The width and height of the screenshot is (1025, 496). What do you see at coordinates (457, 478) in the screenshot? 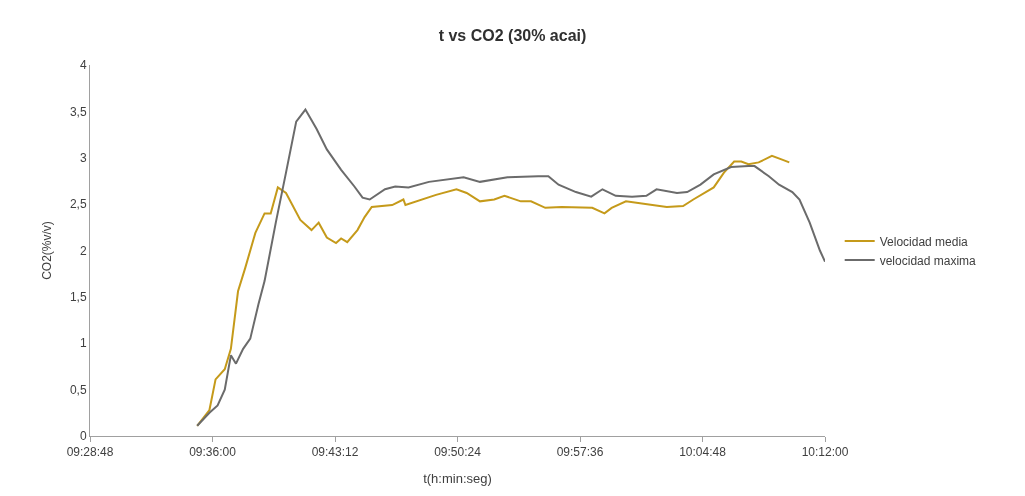
I see `x-axis-title: t(h:min:seg)` at bounding box center [457, 478].